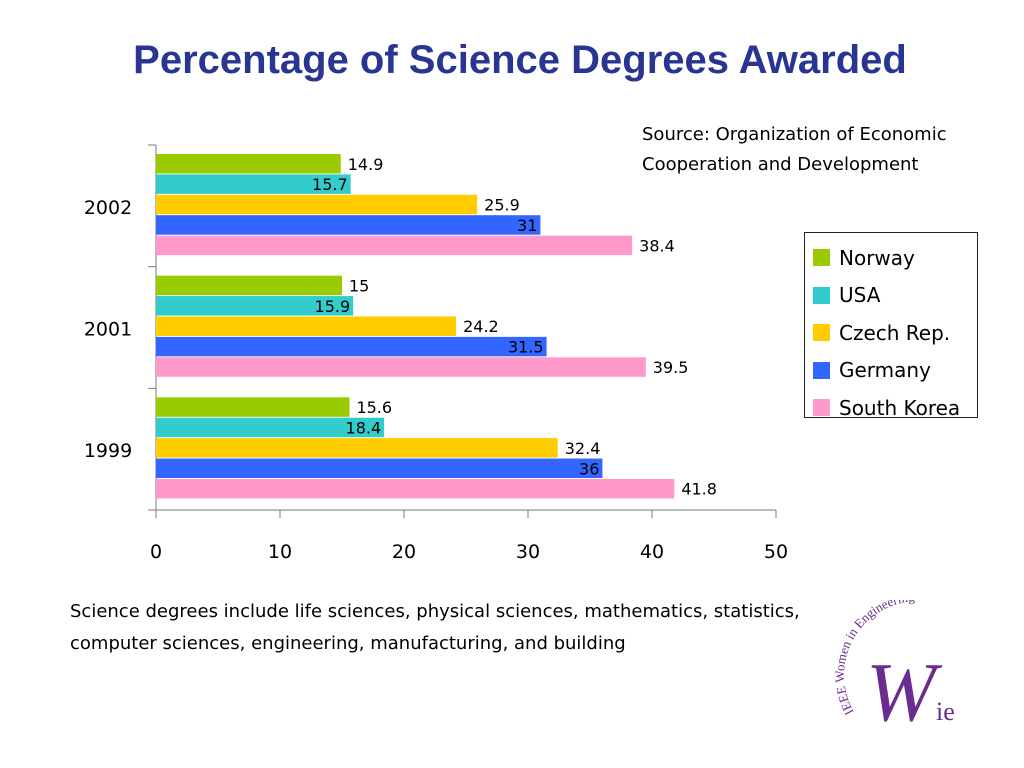 This screenshot has height=768, width=1024. I want to click on legend-item-czech-rep: Czech Rep., so click(891, 333).